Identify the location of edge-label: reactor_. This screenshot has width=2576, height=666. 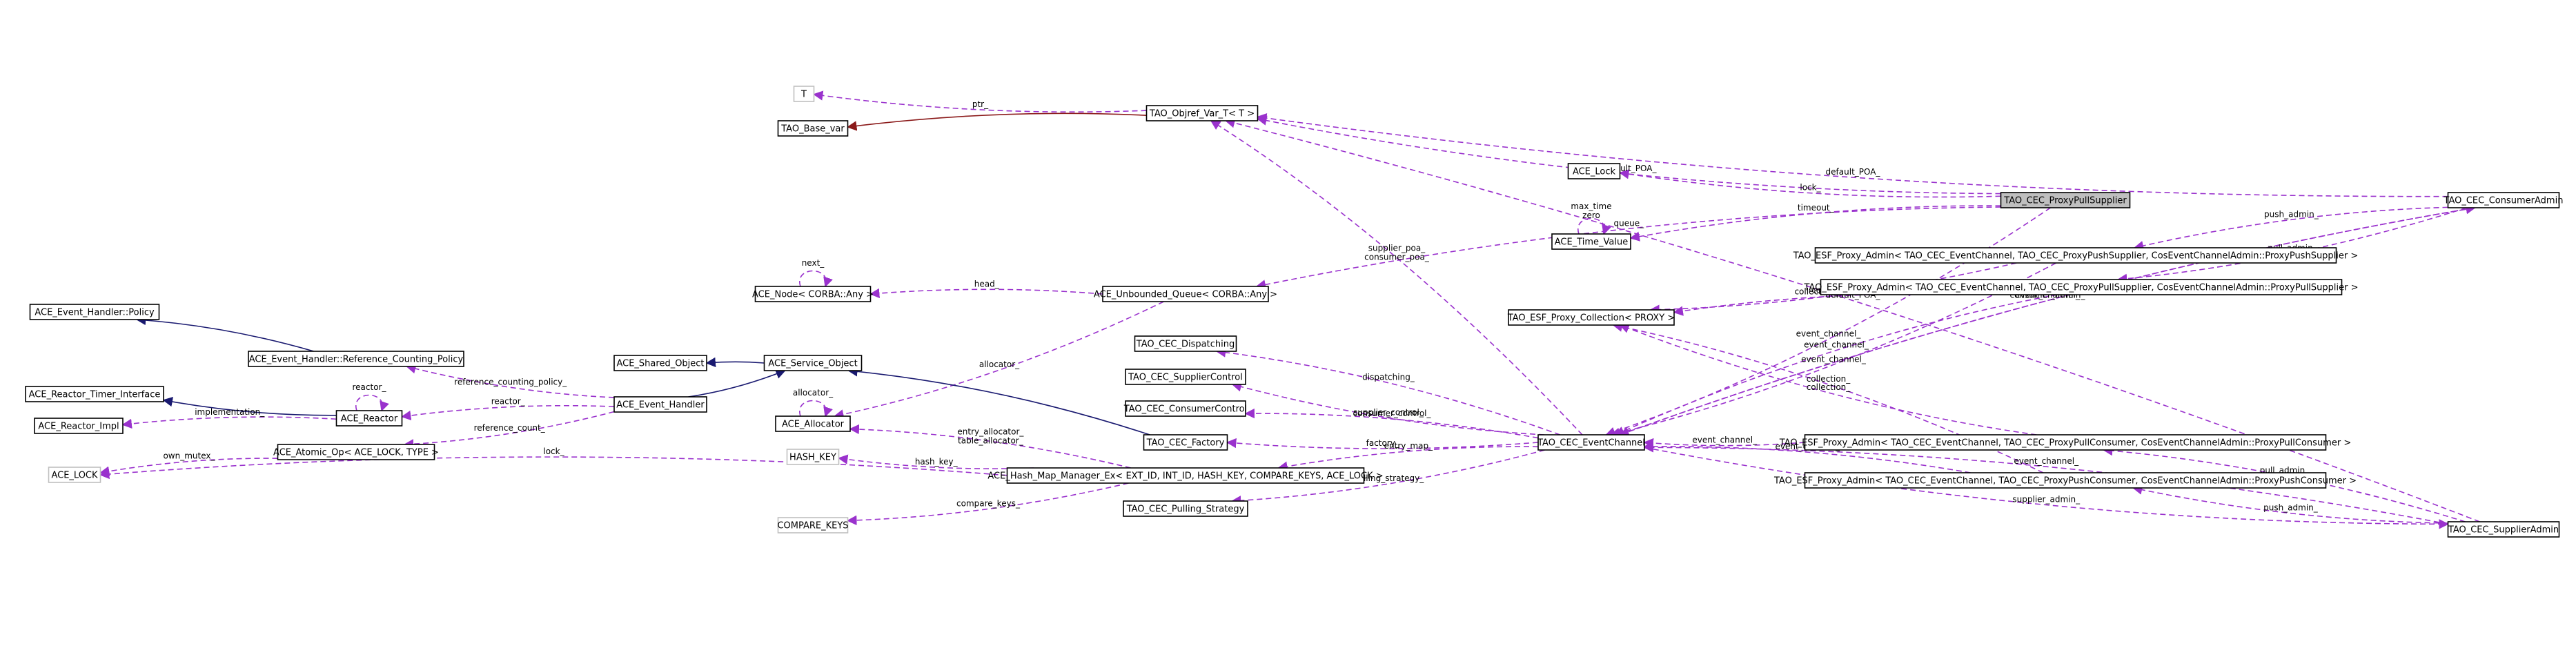
(508, 402).